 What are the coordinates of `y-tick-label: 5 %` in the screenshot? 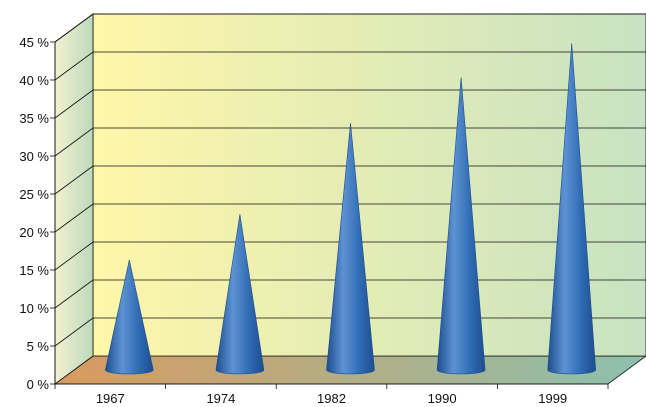 It's located at (38, 346).